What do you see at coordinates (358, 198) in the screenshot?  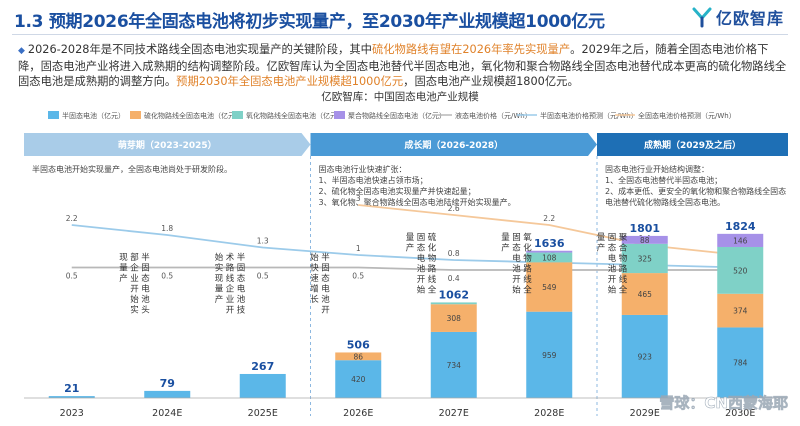 I see `price-label: 3` at bounding box center [358, 198].